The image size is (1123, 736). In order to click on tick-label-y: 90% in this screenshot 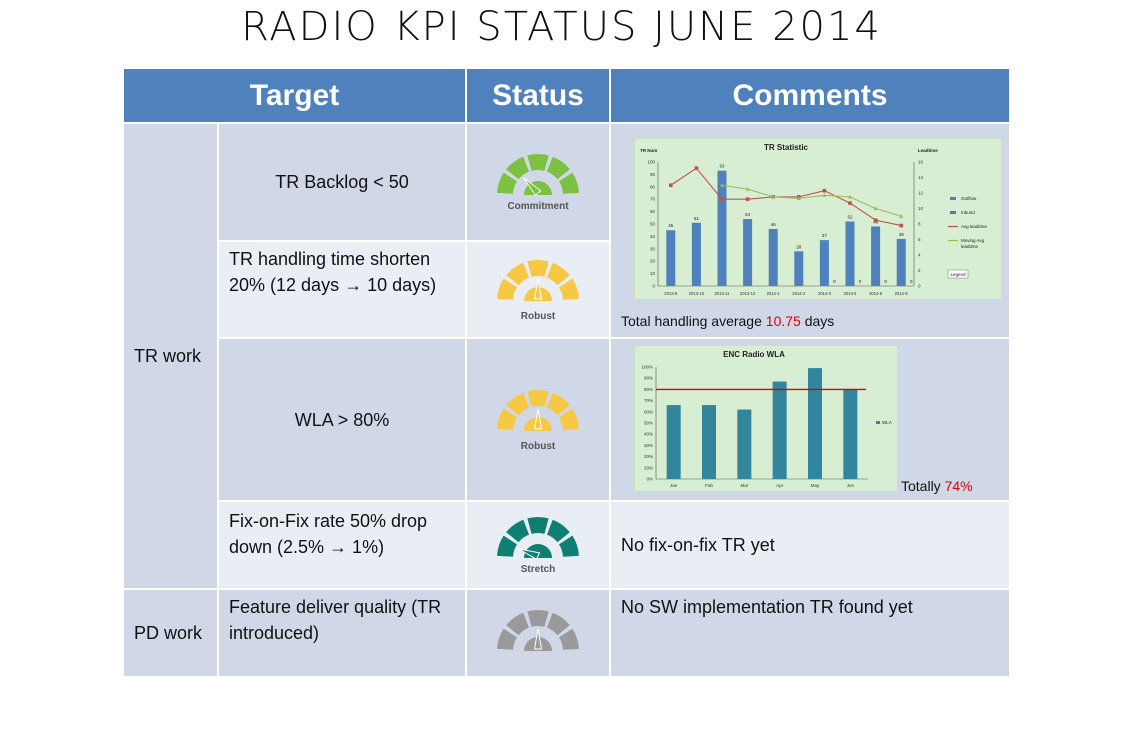, I will do `click(648, 378)`.